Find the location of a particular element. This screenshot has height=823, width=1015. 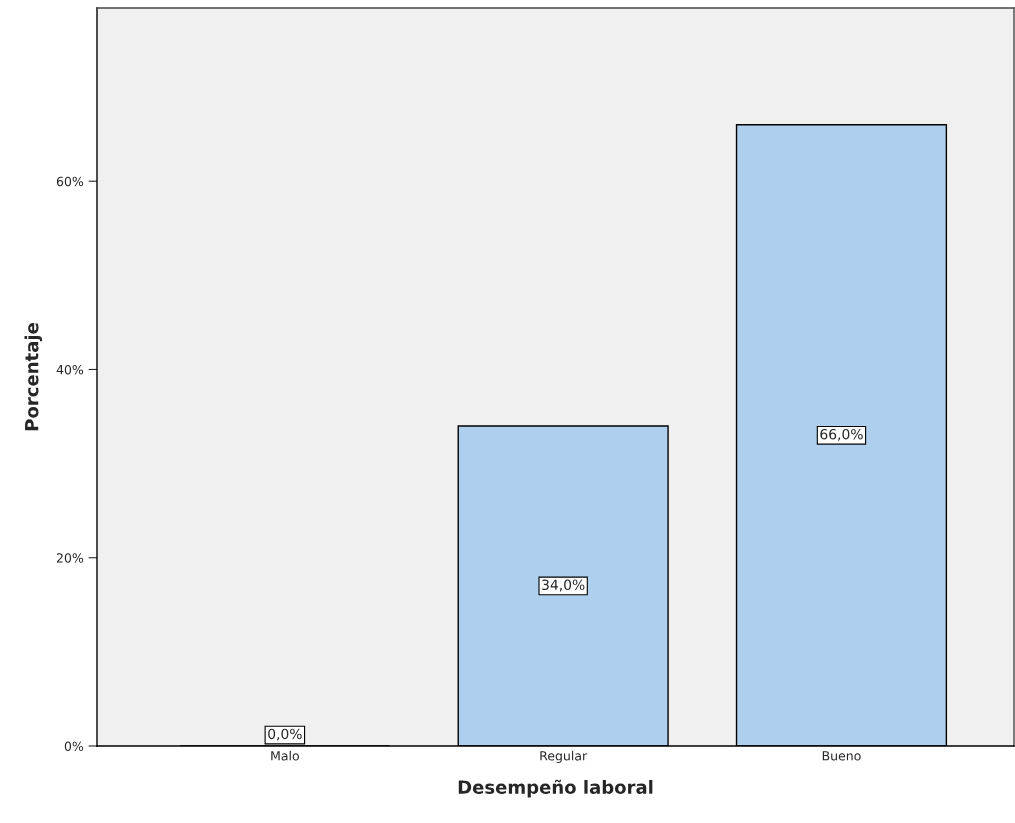

y-tick-label: 40% is located at coordinates (70, 369).